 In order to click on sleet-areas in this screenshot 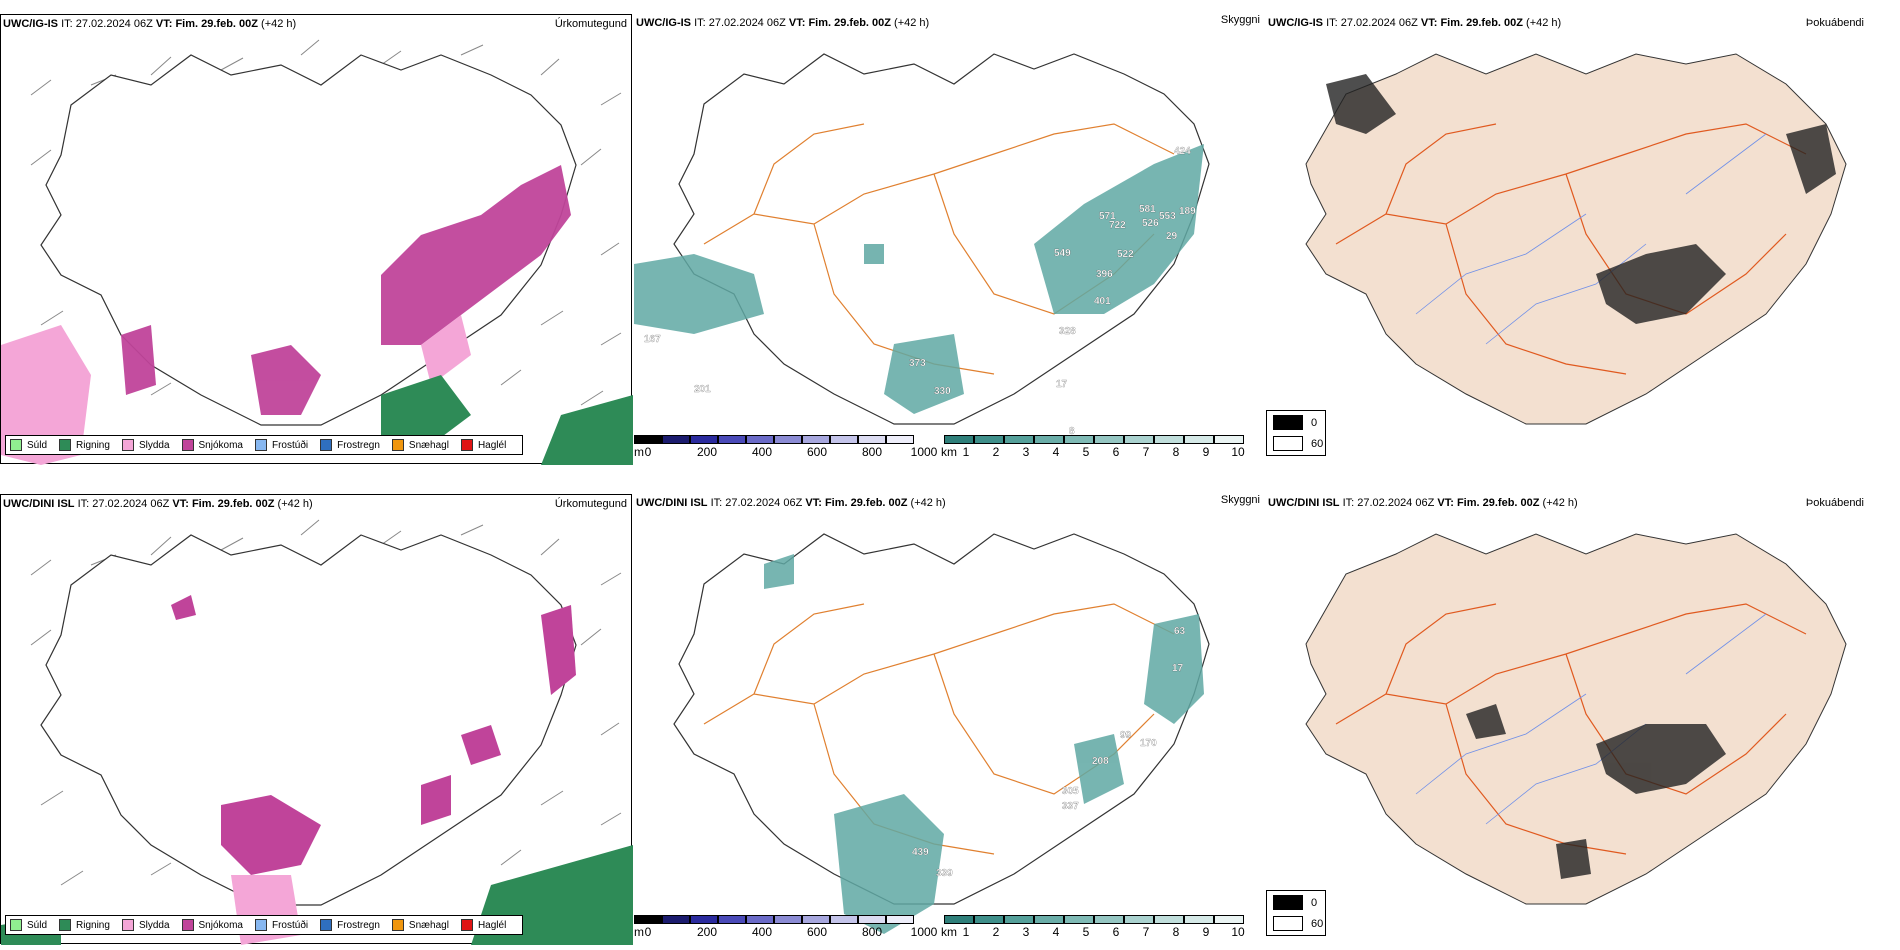, I will do `click(236, 390)`.